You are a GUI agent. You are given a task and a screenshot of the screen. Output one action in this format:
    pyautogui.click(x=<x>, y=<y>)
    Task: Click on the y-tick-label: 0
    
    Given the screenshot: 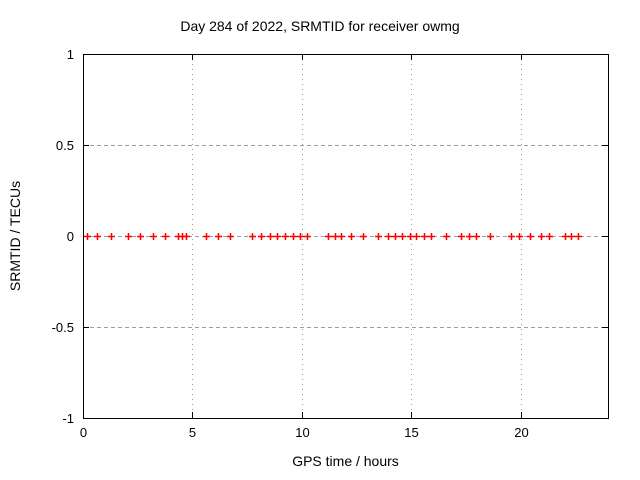 What is the action you would take?
    pyautogui.click(x=70, y=236)
    